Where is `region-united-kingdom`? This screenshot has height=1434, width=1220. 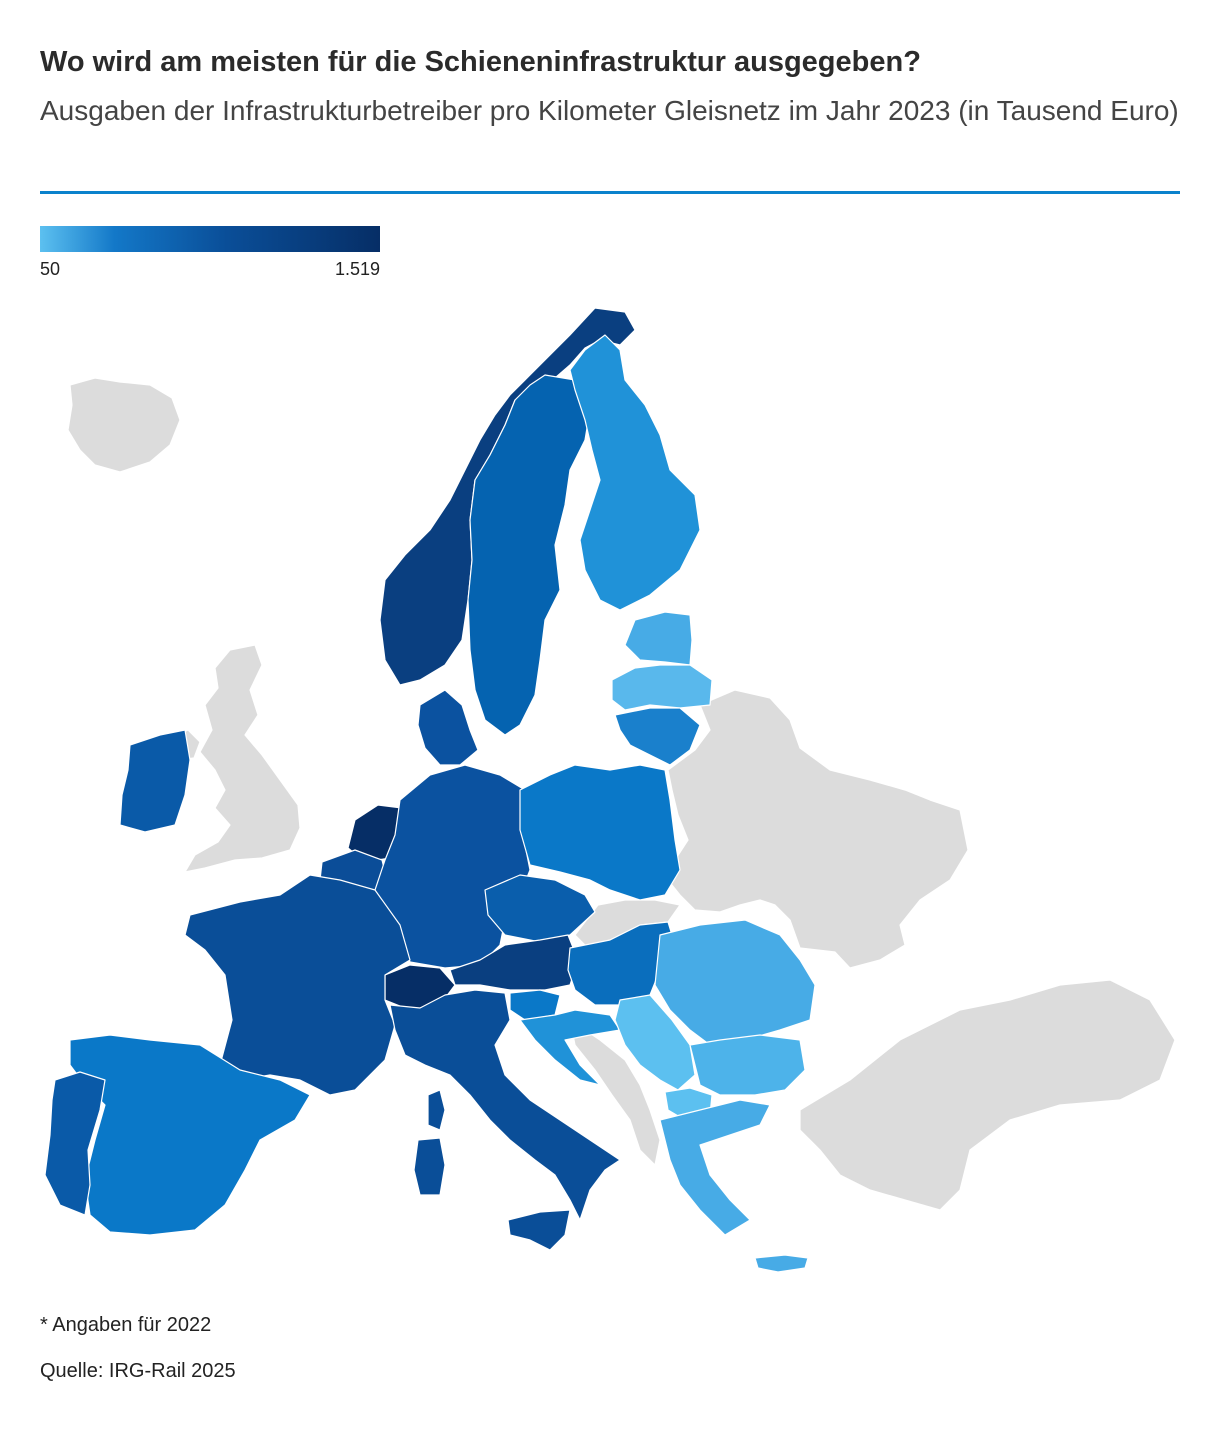 region-united-kingdom is located at coordinates (242, 758).